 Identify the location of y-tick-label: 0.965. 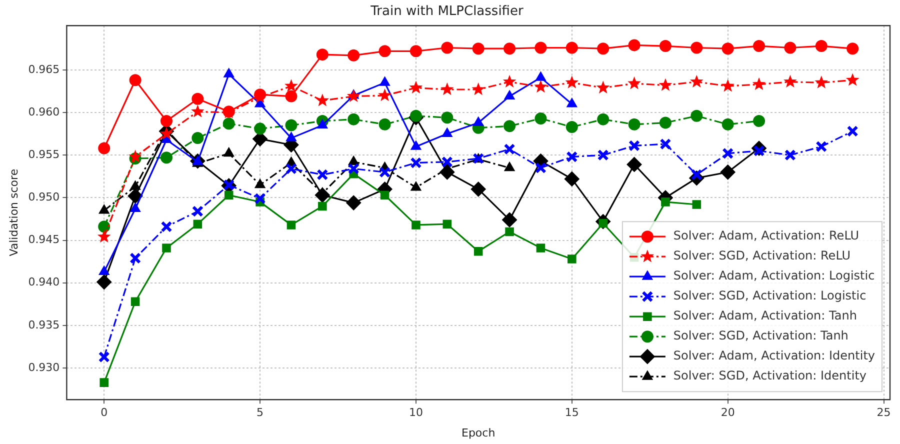
(44, 69).